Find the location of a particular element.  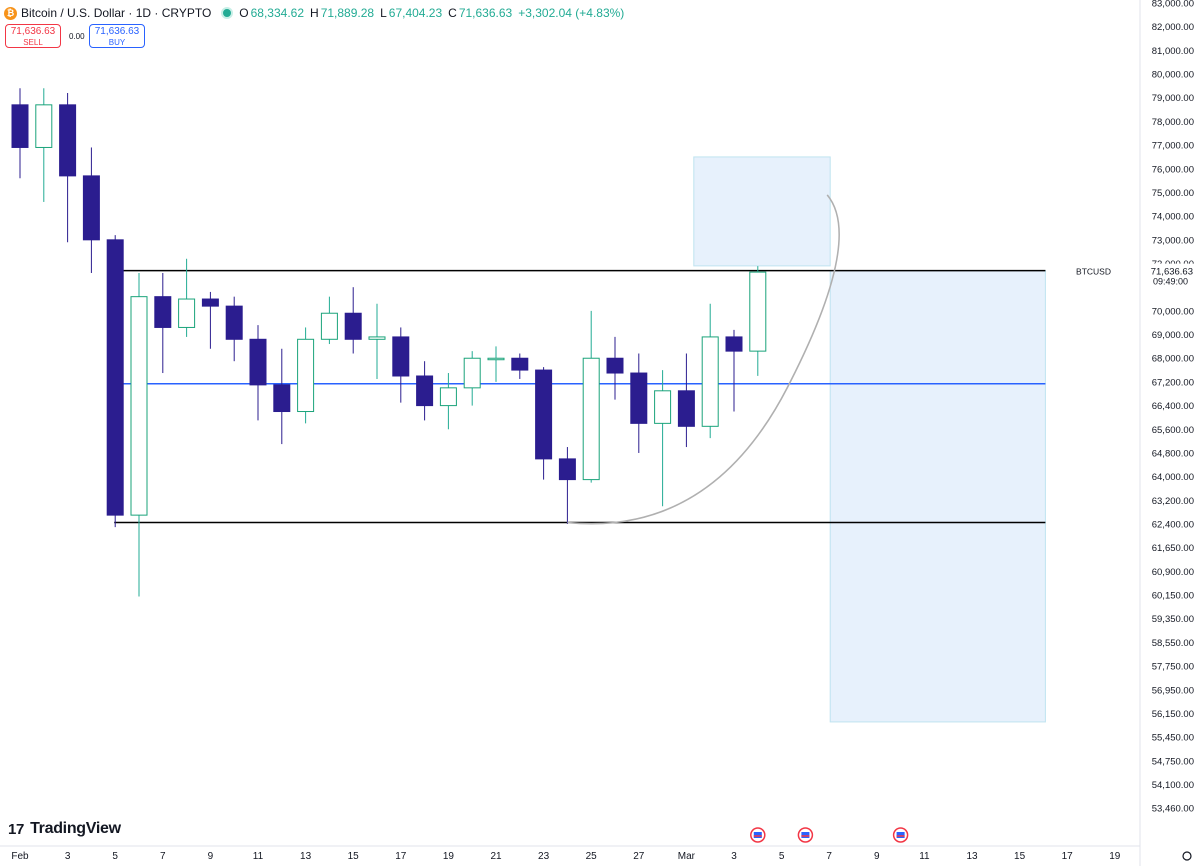

high-value: 71,889.28 is located at coordinates (347, 13).